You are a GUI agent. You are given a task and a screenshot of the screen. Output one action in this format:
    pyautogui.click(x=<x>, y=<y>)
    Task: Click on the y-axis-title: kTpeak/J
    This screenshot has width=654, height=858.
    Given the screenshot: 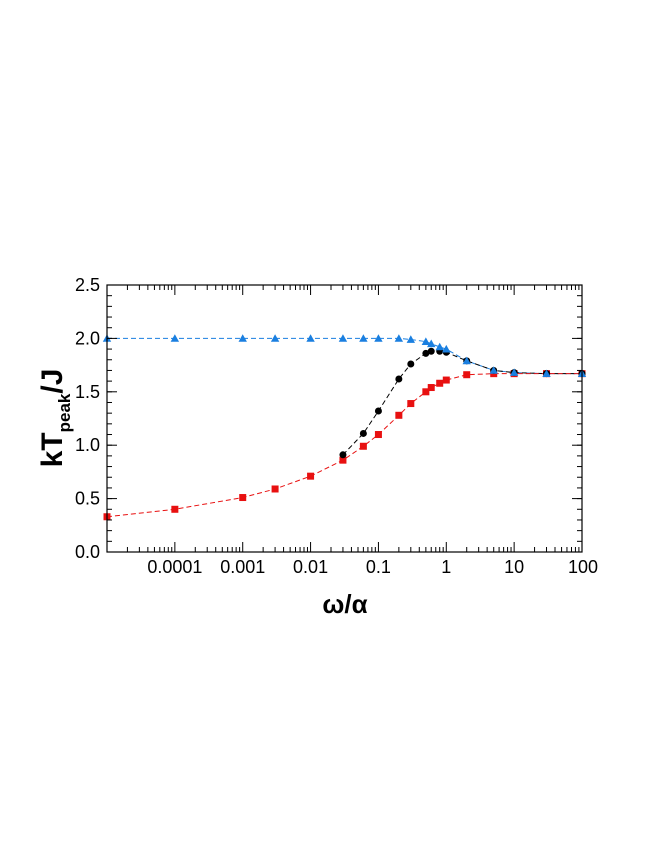 What is the action you would take?
    pyautogui.click(x=55, y=418)
    